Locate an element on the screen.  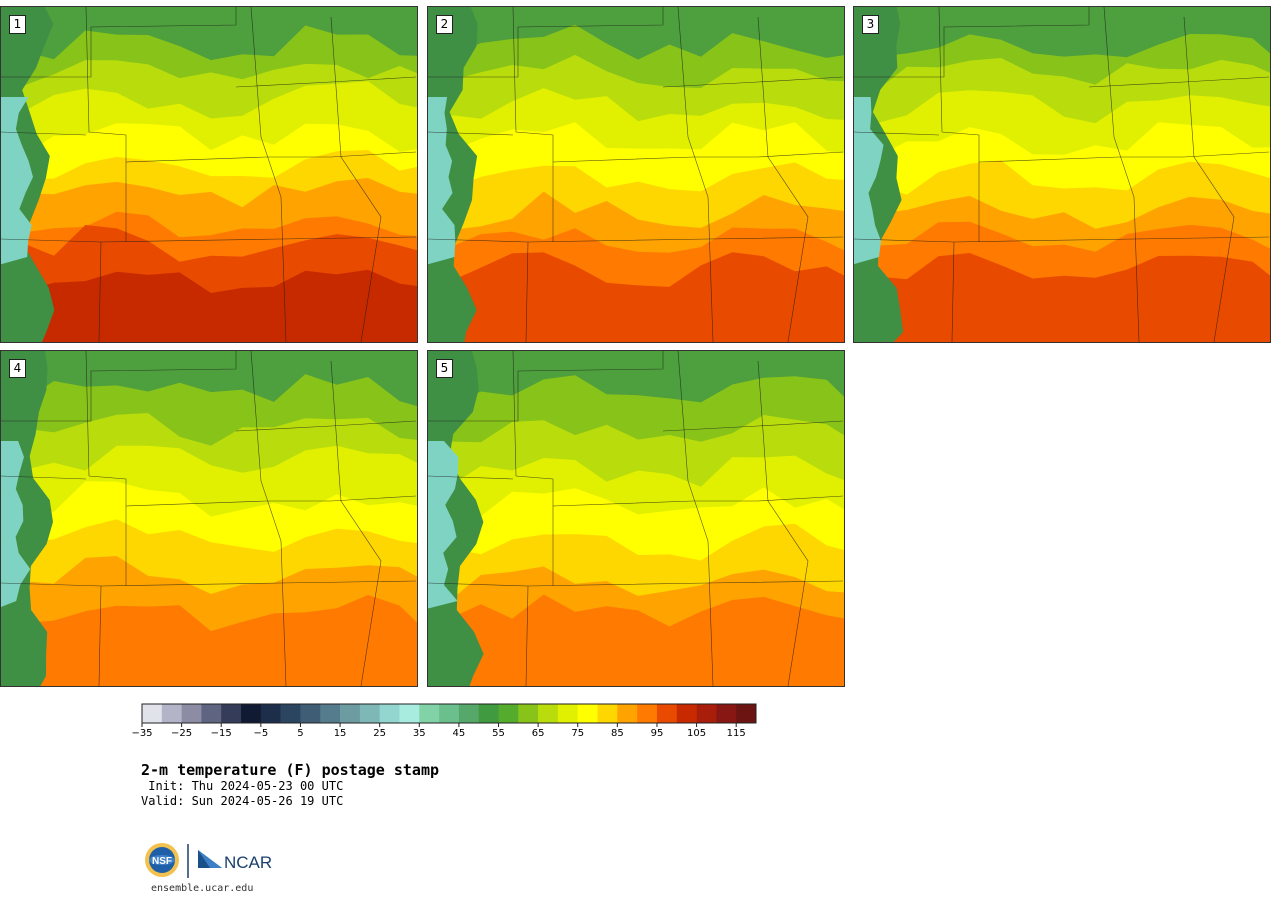
nsf-ncar-logo: NSF NCAR is located at coordinates (208, 860).